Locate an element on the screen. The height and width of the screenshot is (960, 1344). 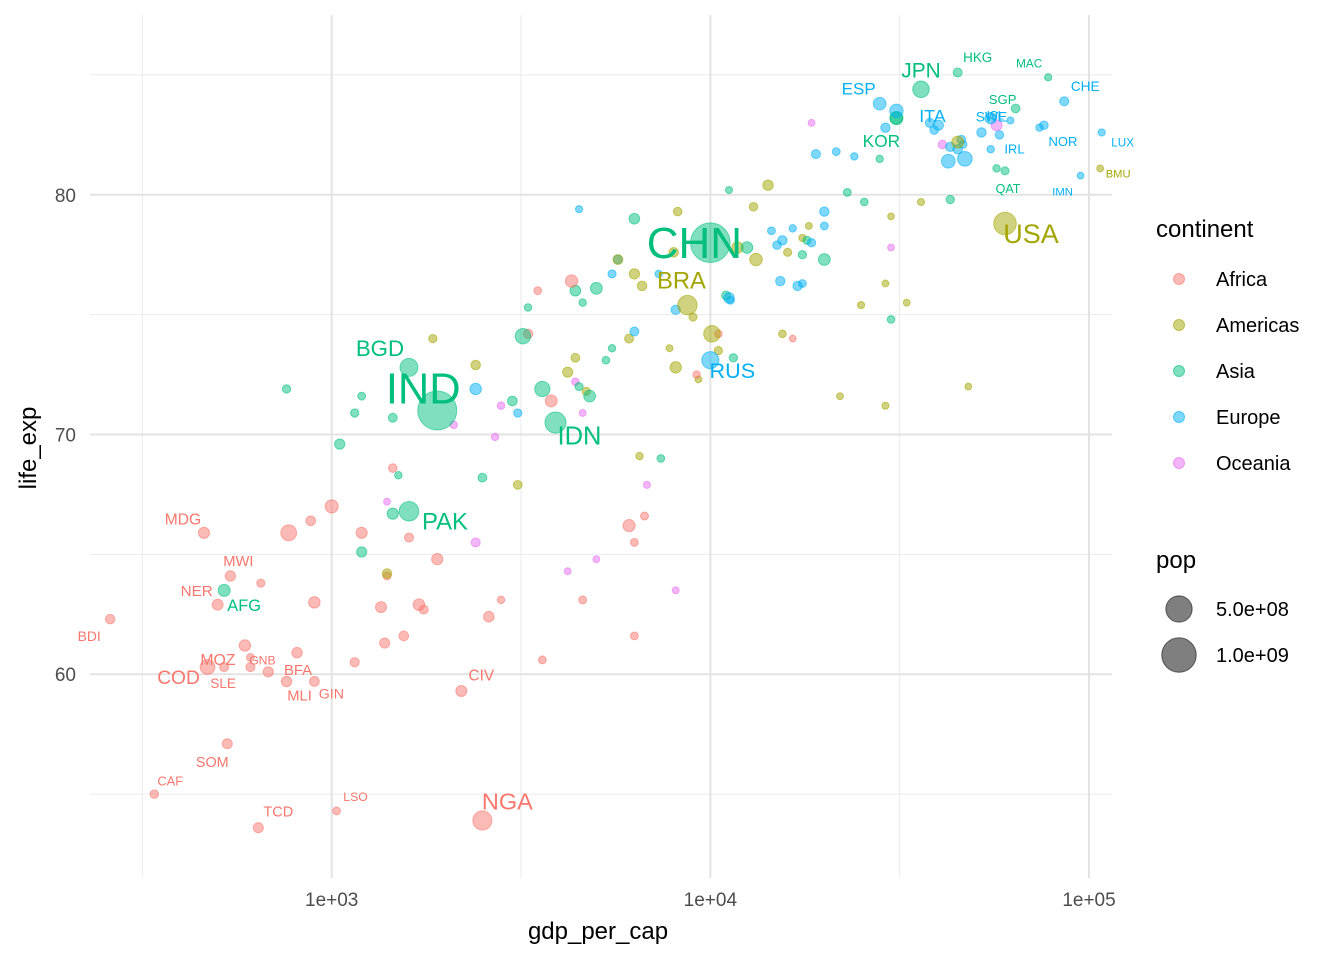
country-label: IND is located at coordinates (423, 390).